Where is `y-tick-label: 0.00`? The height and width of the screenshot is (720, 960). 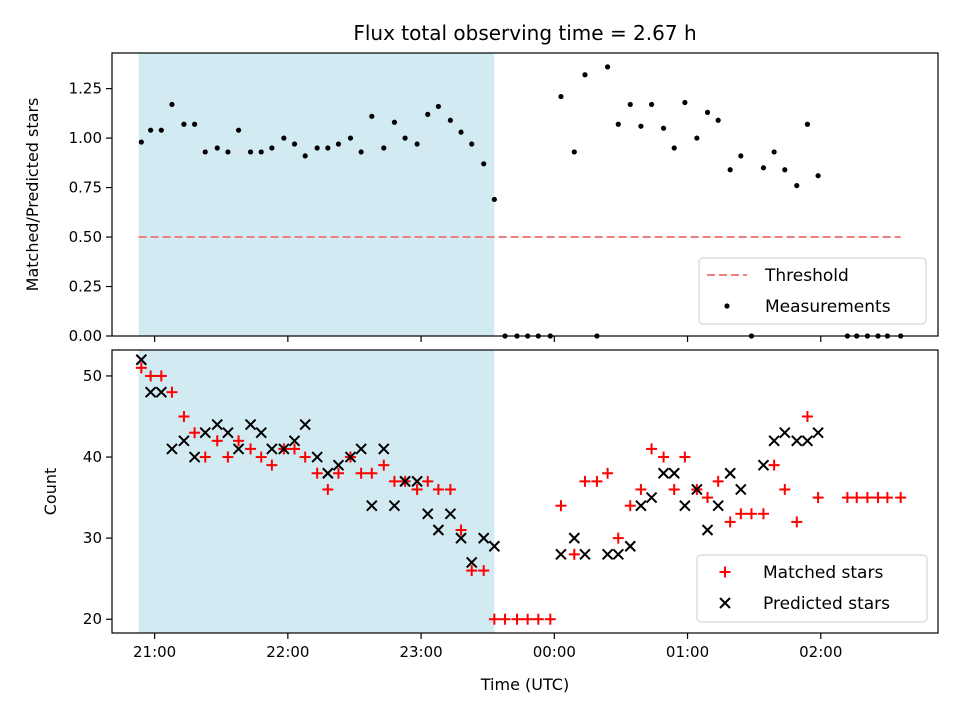
y-tick-label: 0.00 is located at coordinates (85, 336).